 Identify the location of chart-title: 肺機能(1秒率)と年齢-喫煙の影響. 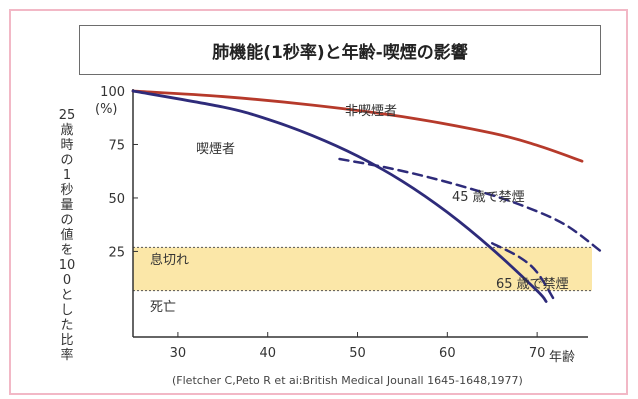
(340, 50).